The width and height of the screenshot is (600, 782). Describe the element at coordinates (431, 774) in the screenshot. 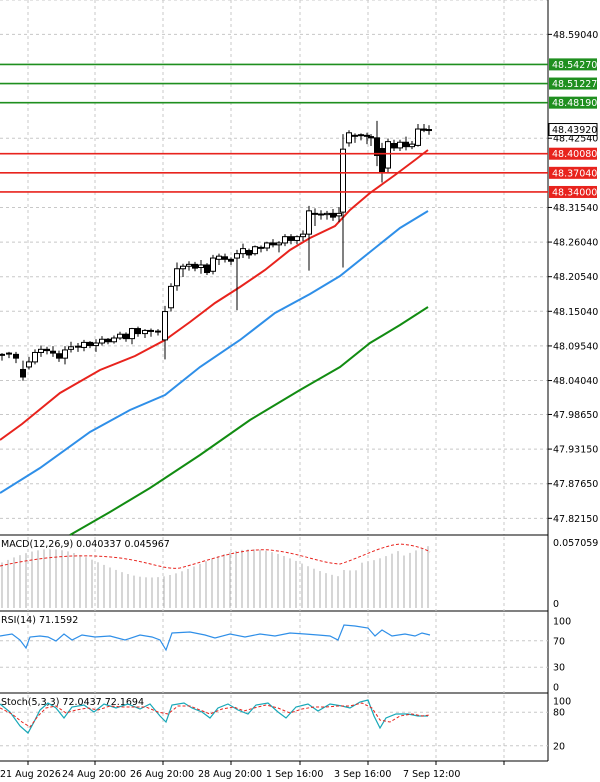

I see `x-tick-label: 7 Sep 12:00` at that location.